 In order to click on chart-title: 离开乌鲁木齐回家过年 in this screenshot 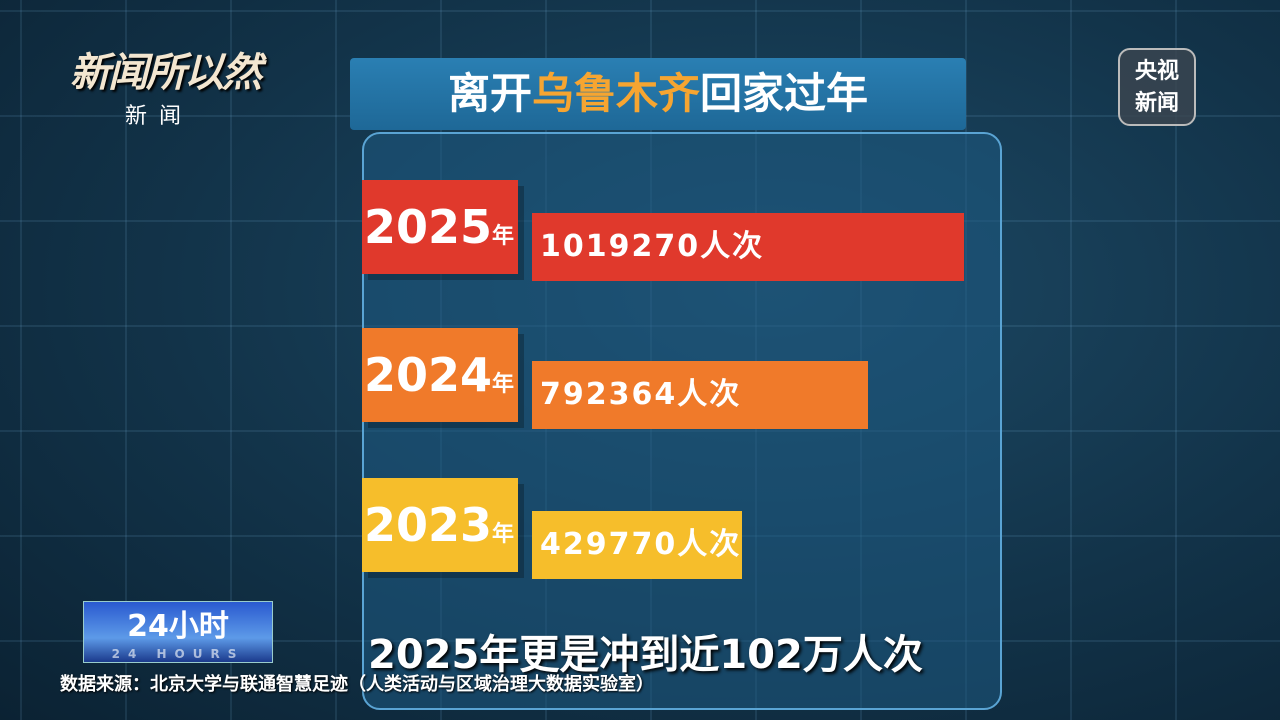, I will do `click(658, 94)`.